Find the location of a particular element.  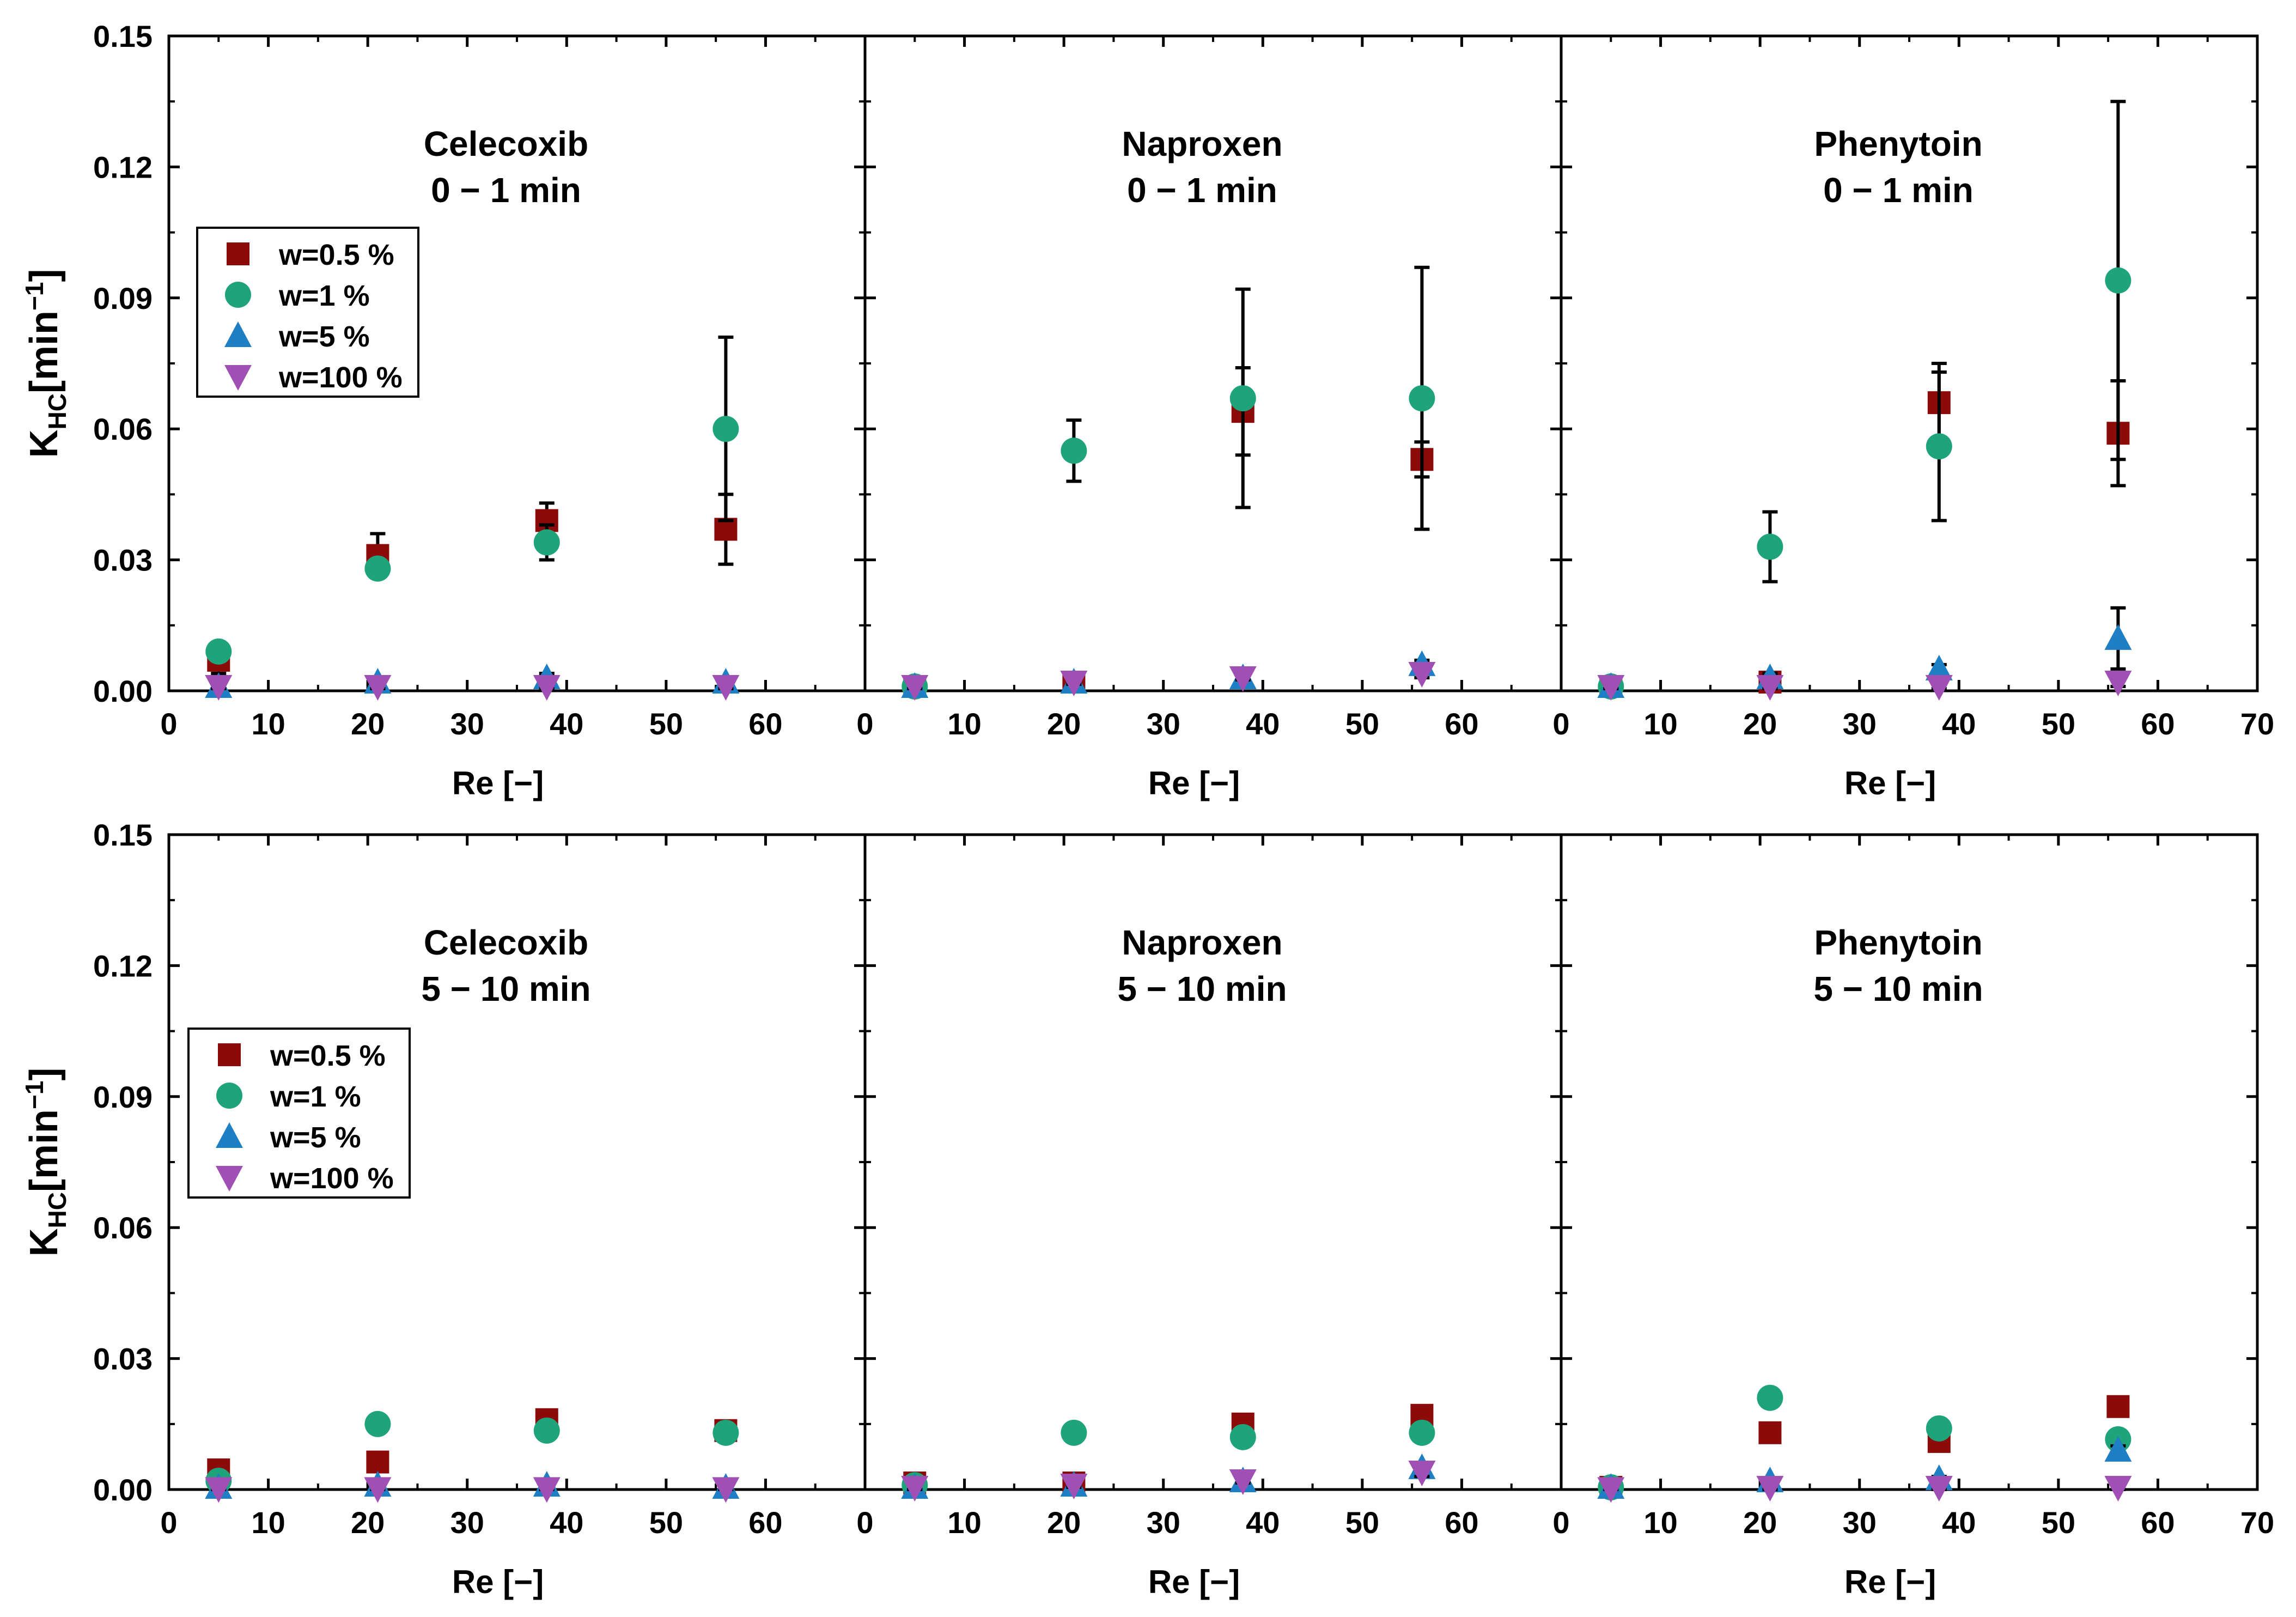

legend-label: w=5 % is located at coordinates (315, 1137).